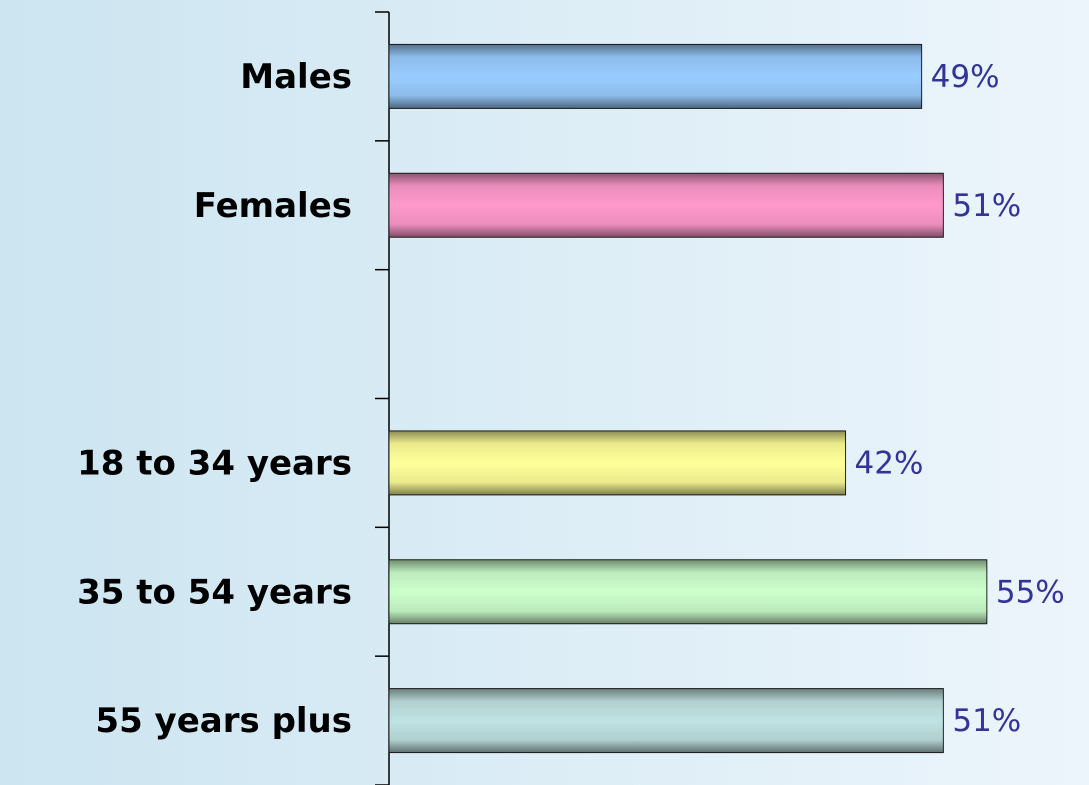 The height and width of the screenshot is (785, 1089). What do you see at coordinates (273, 206) in the screenshot?
I see `category-label: Females` at bounding box center [273, 206].